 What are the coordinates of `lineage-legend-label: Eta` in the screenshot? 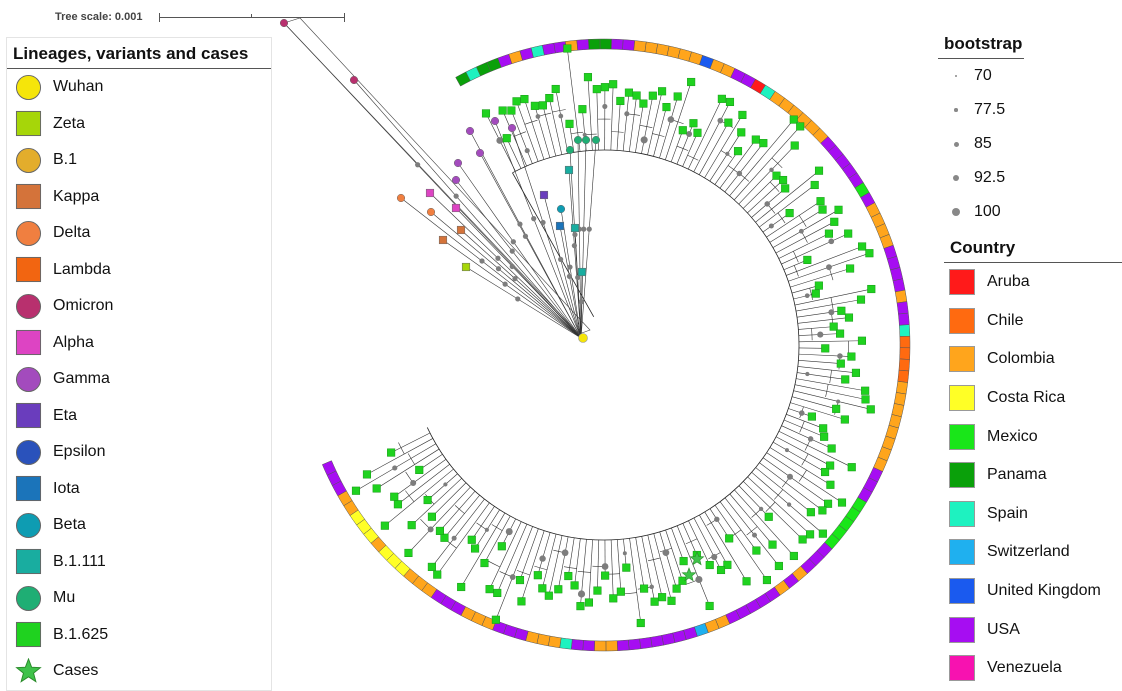 It's located at (65, 416).